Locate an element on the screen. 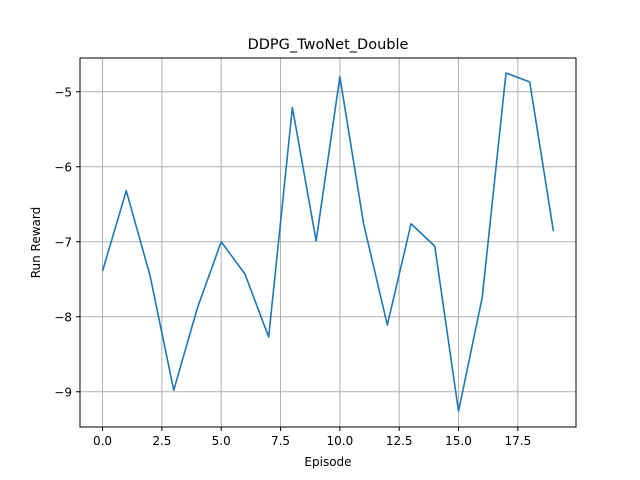 This screenshot has height=480, width=640. y-tick-label: −7 is located at coordinates (63, 242).